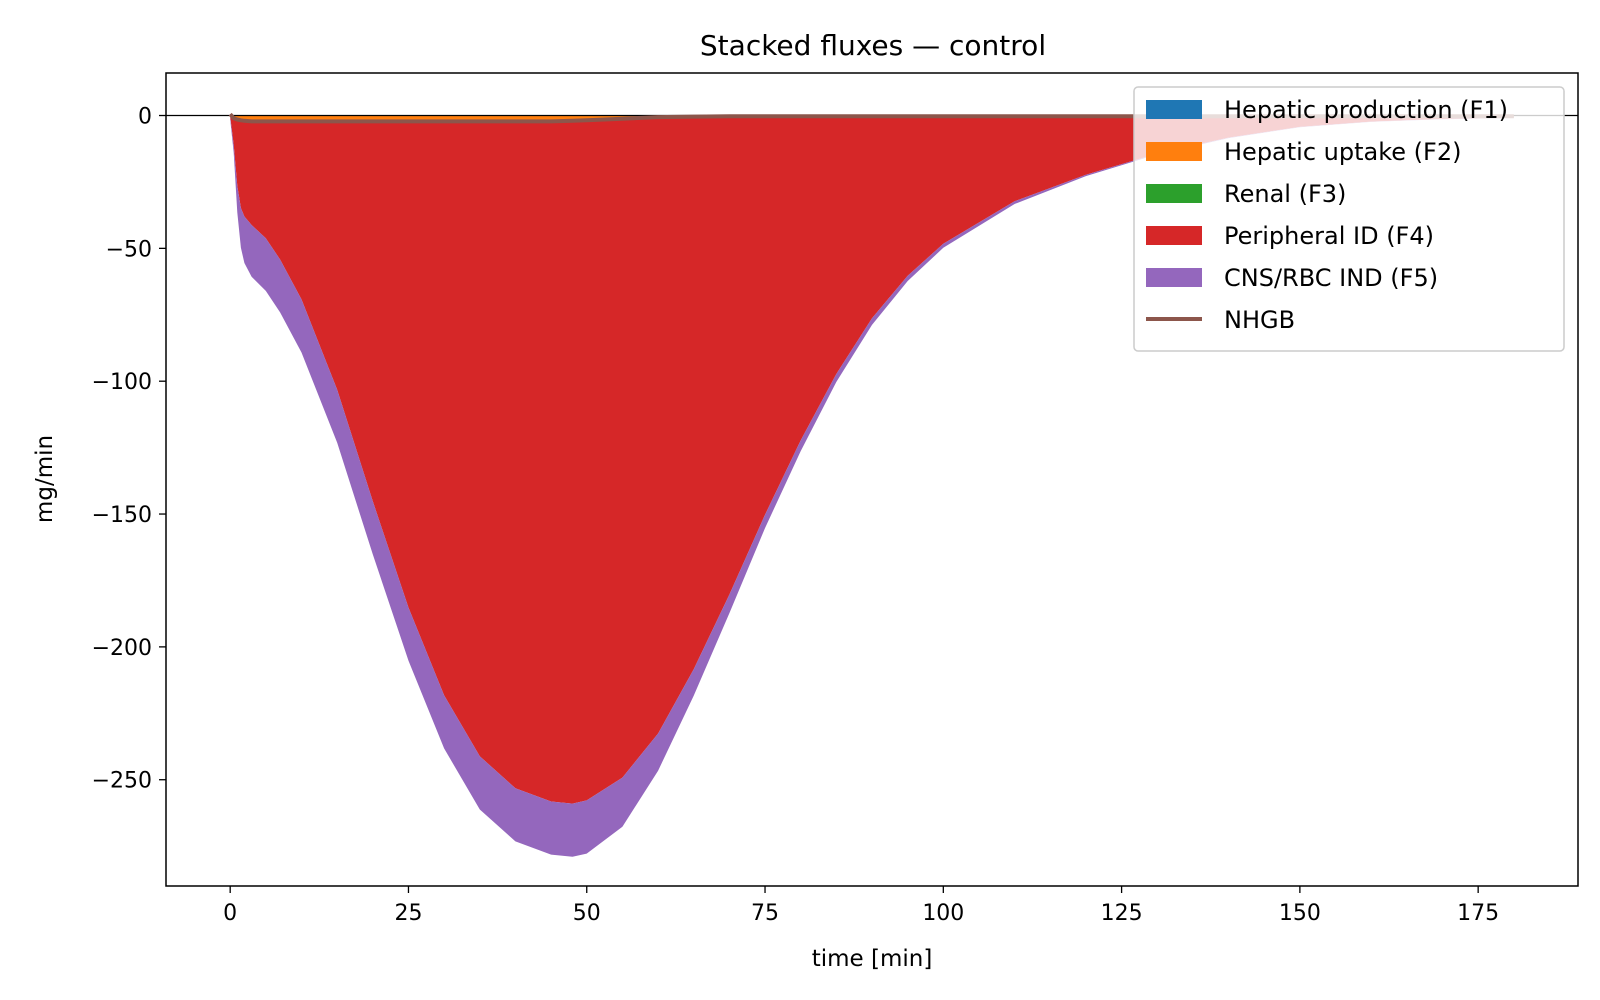 The width and height of the screenshot is (1600, 1000). What do you see at coordinates (1174, 235) in the screenshot?
I see `legend-swatch-peripheral-id-f4` at bounding box center [1174, 235].